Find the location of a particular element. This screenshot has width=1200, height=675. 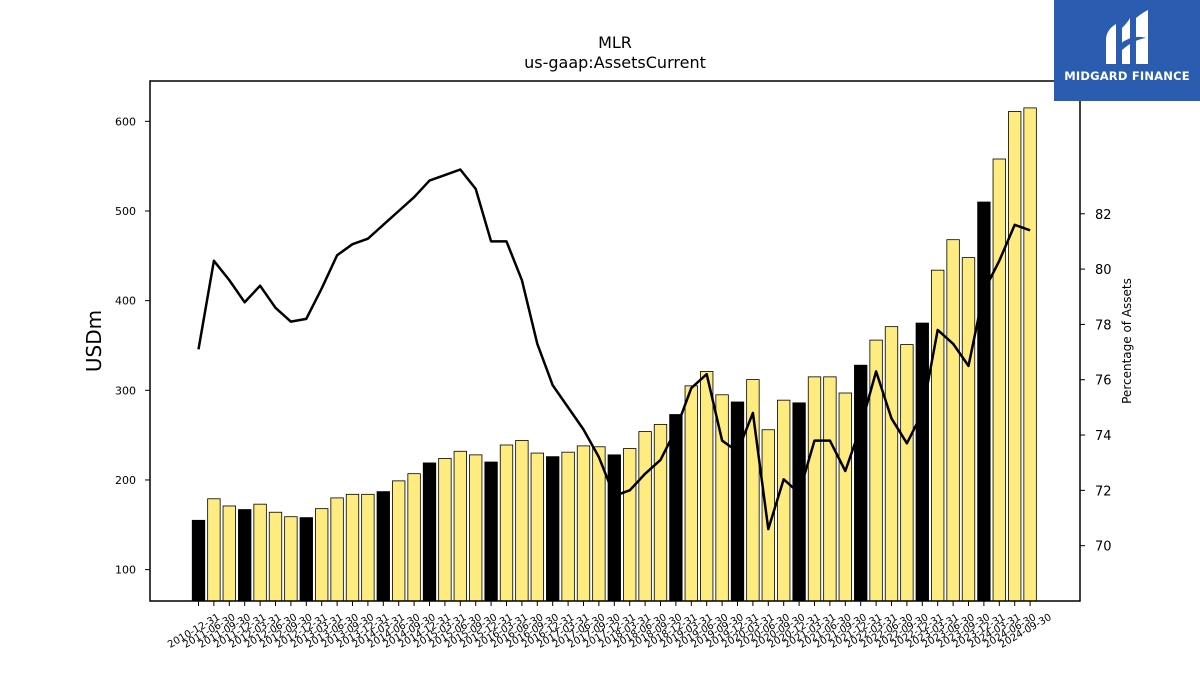

right-axis: 70 72 74 76 78 80 82 is located at coordinates (1096, 381).